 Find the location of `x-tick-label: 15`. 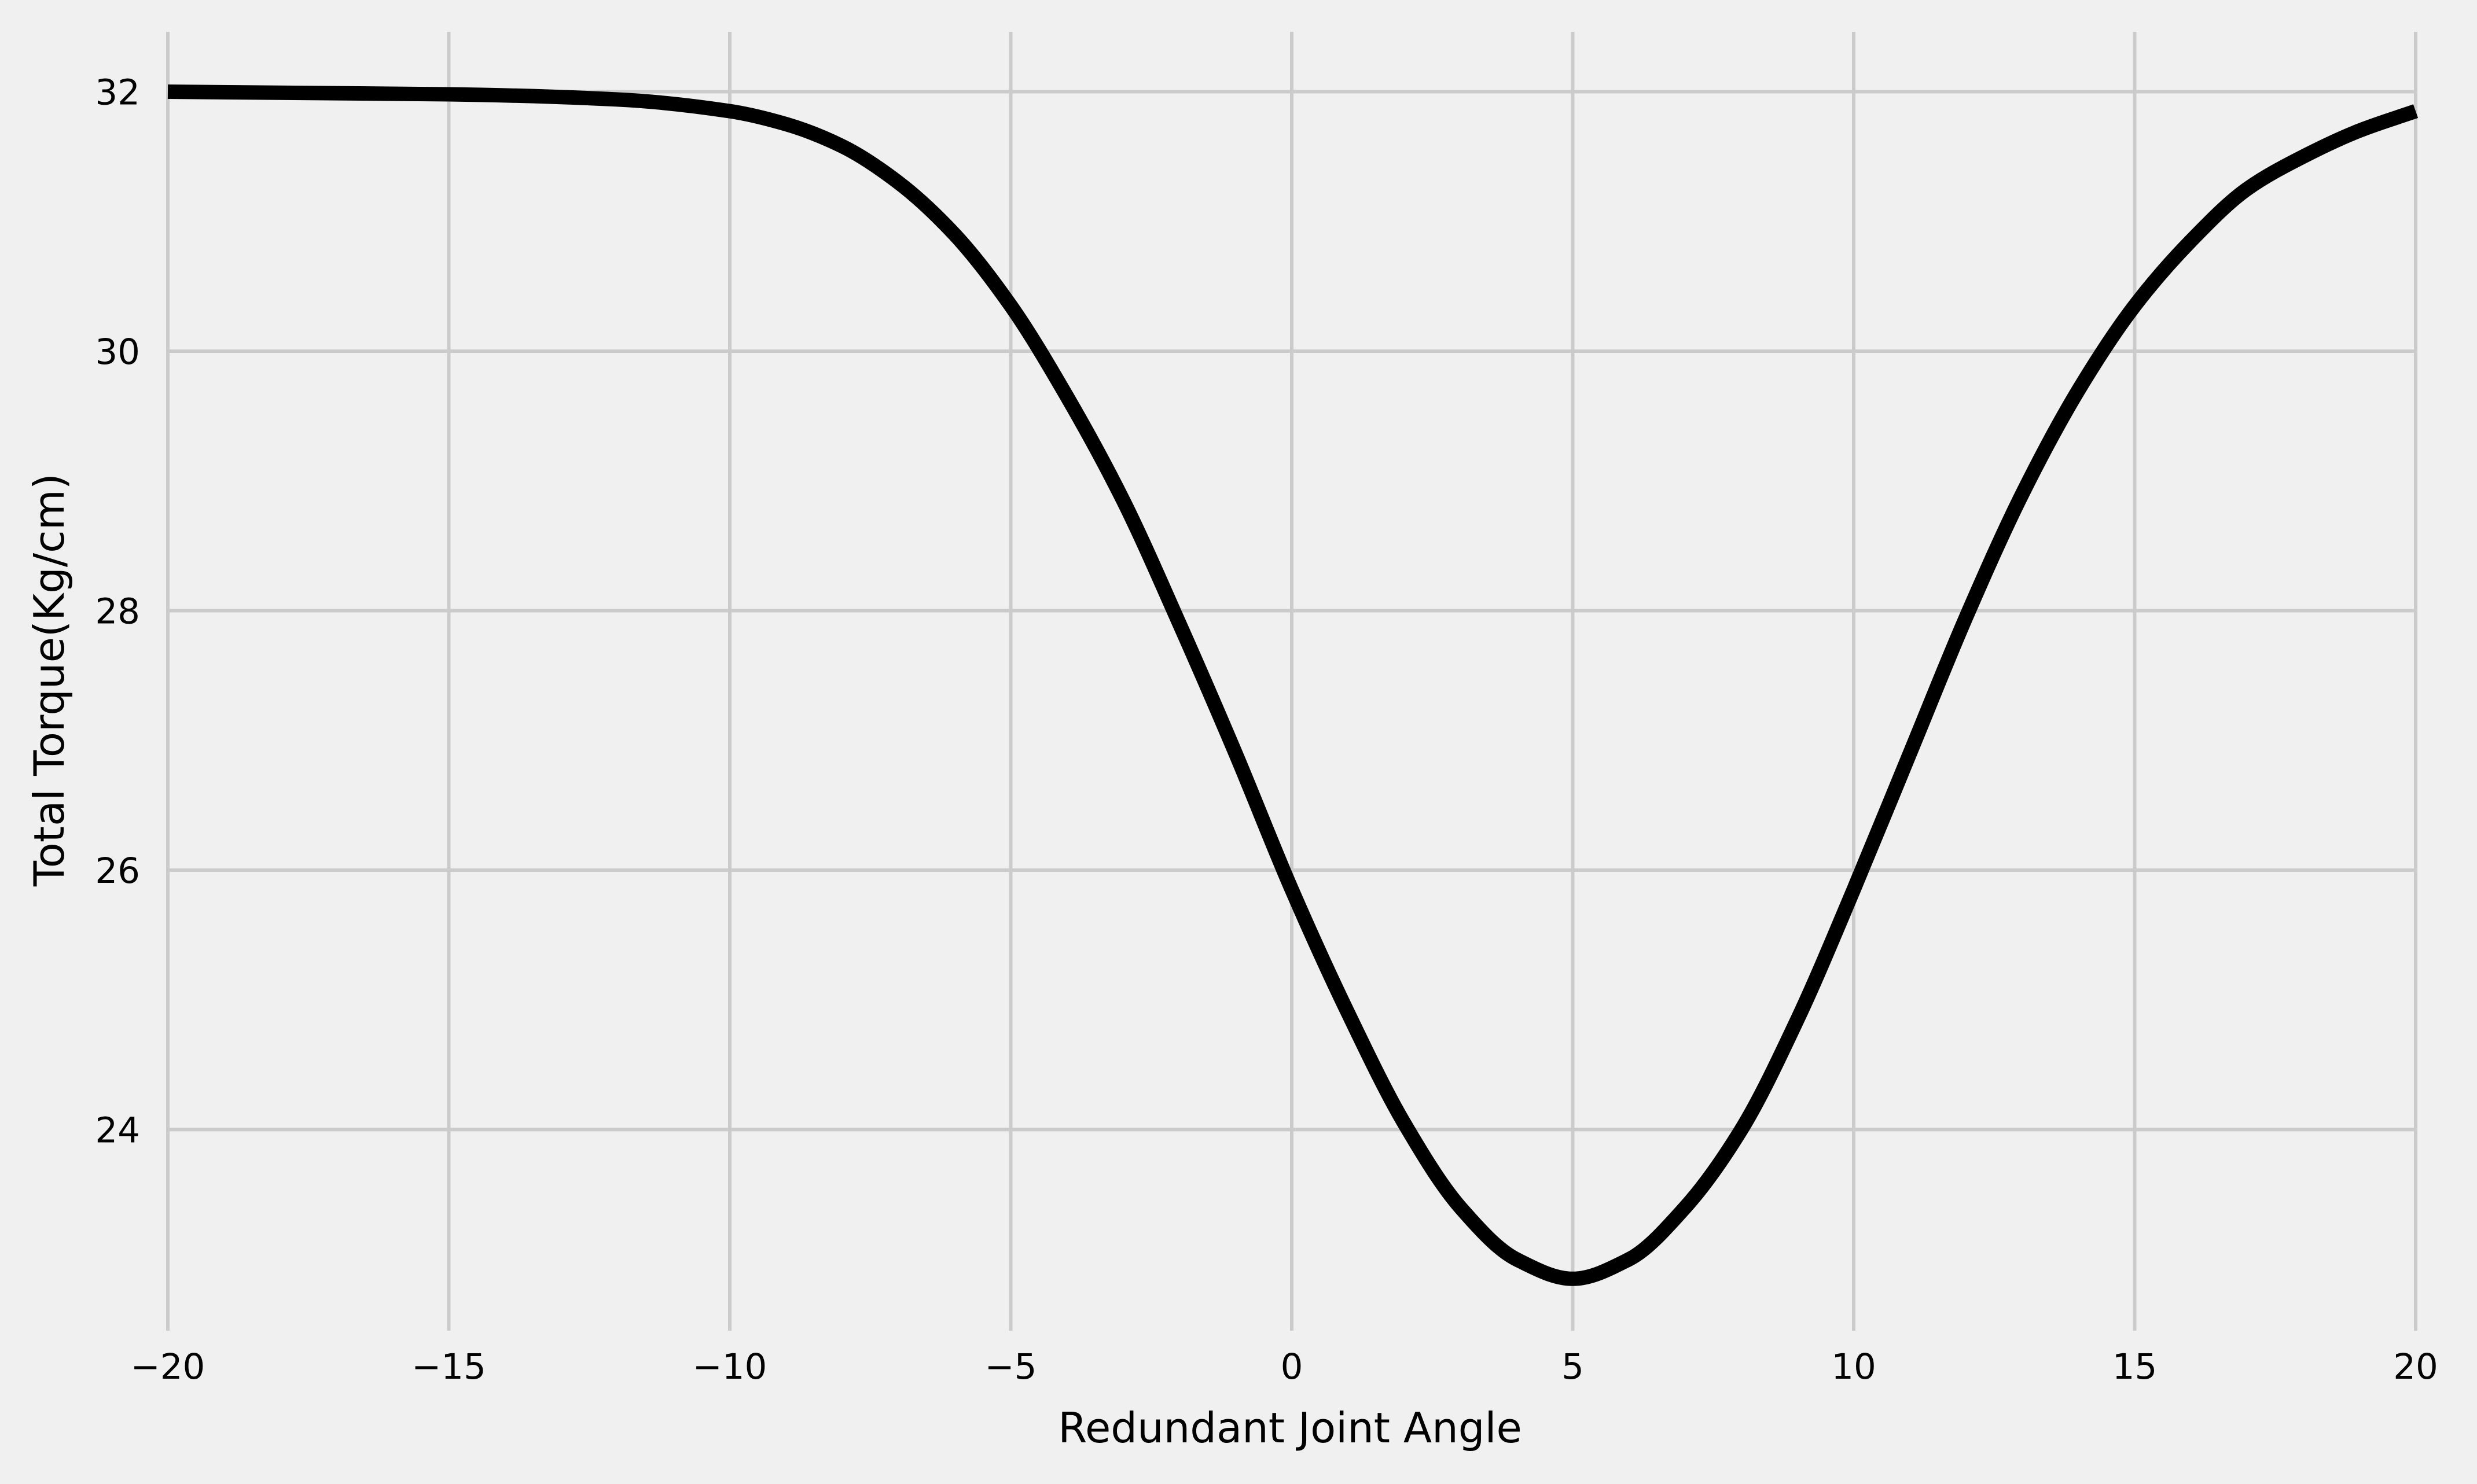

x-tick-label: 15 is located at coordinates (2135, 1367).